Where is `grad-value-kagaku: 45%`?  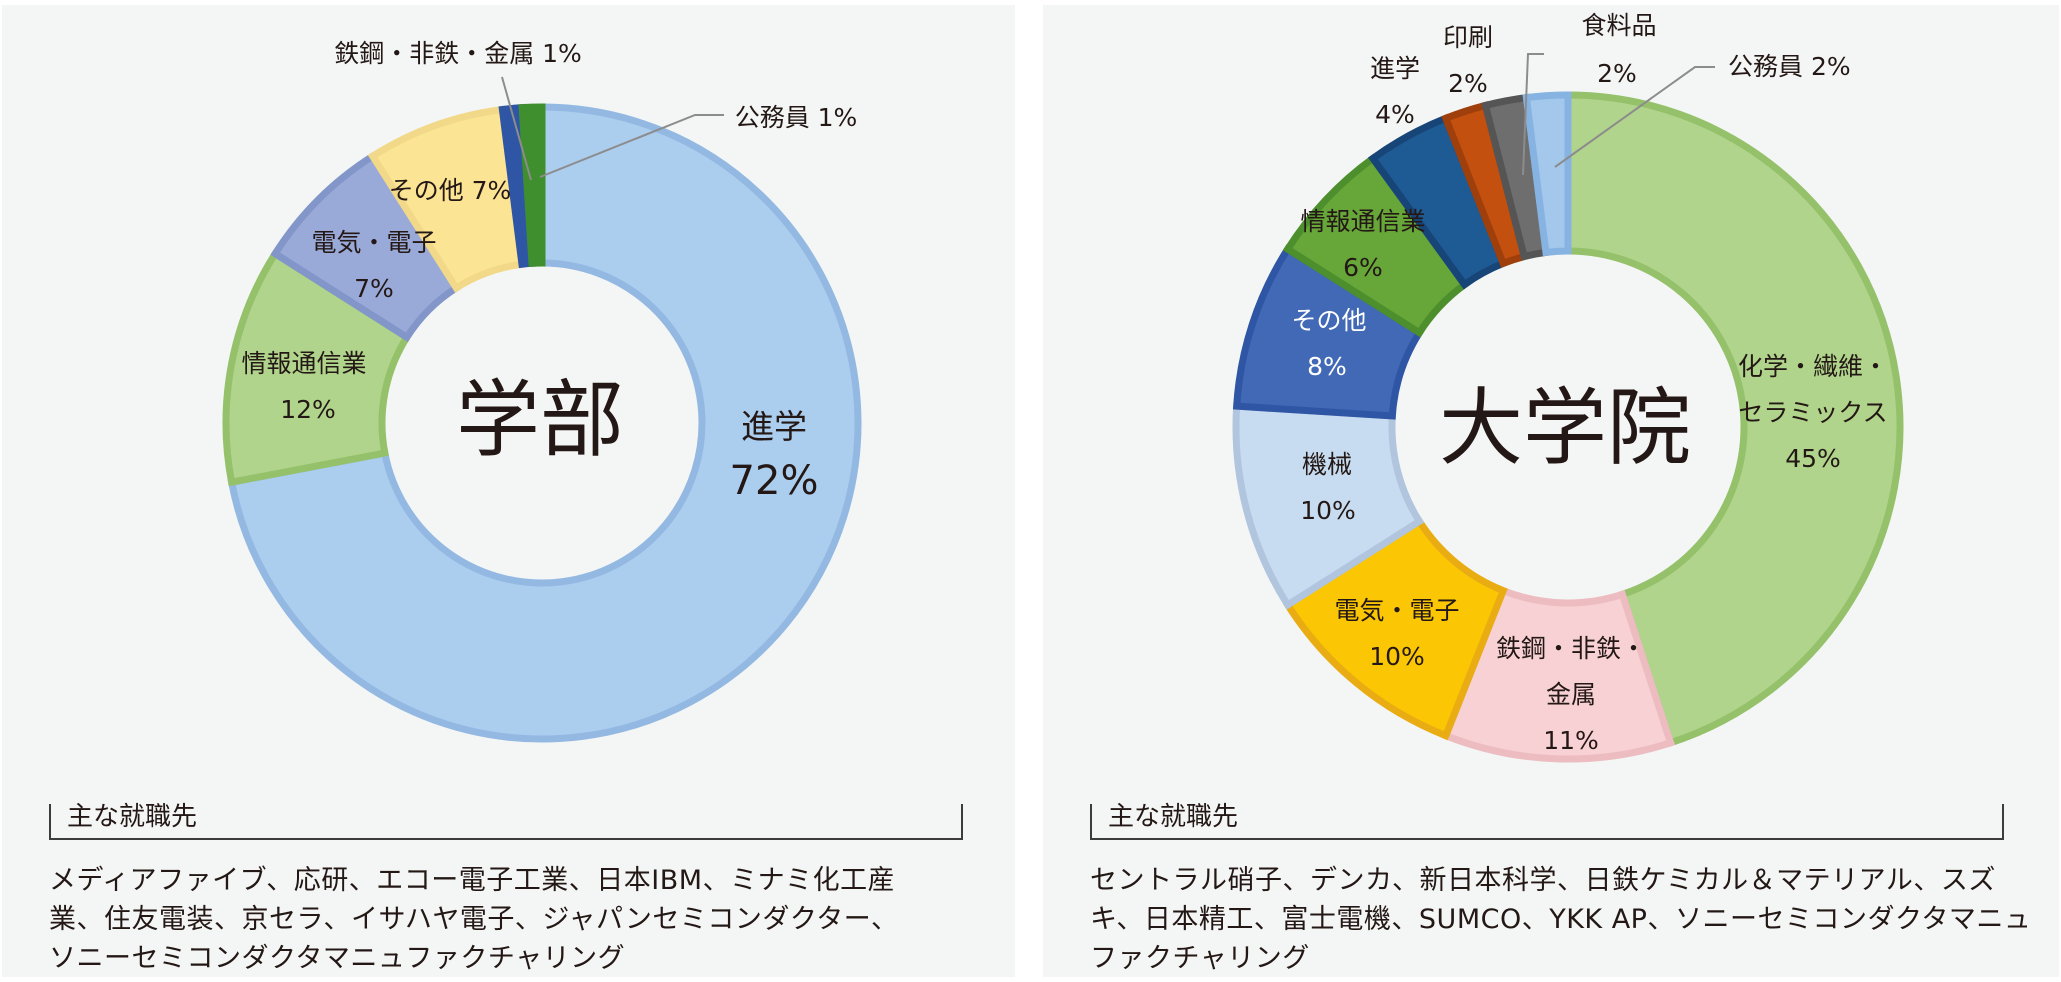
grad-value-kagaku: 45% is located at coordinates (1813, 458).